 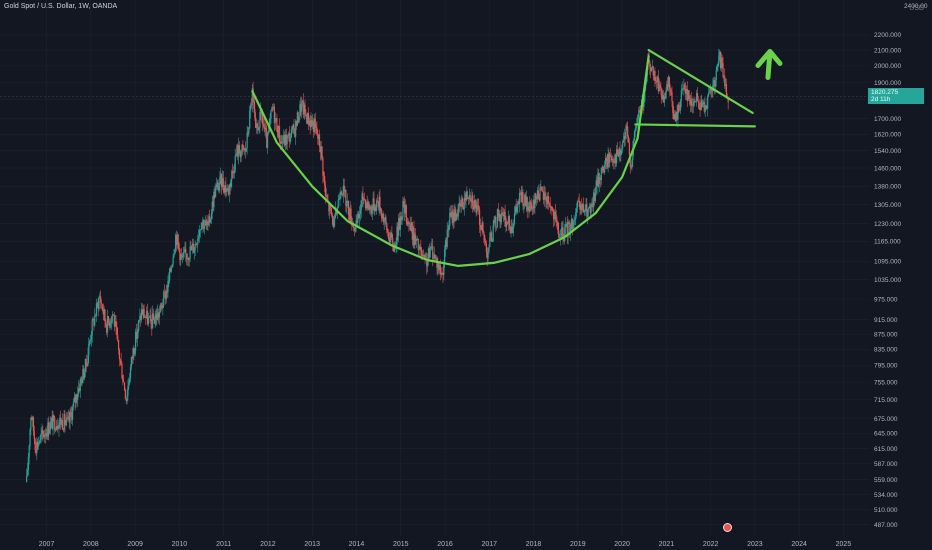 I want to click on y-tick-label: 1305.000, so click(x=887, y=205).